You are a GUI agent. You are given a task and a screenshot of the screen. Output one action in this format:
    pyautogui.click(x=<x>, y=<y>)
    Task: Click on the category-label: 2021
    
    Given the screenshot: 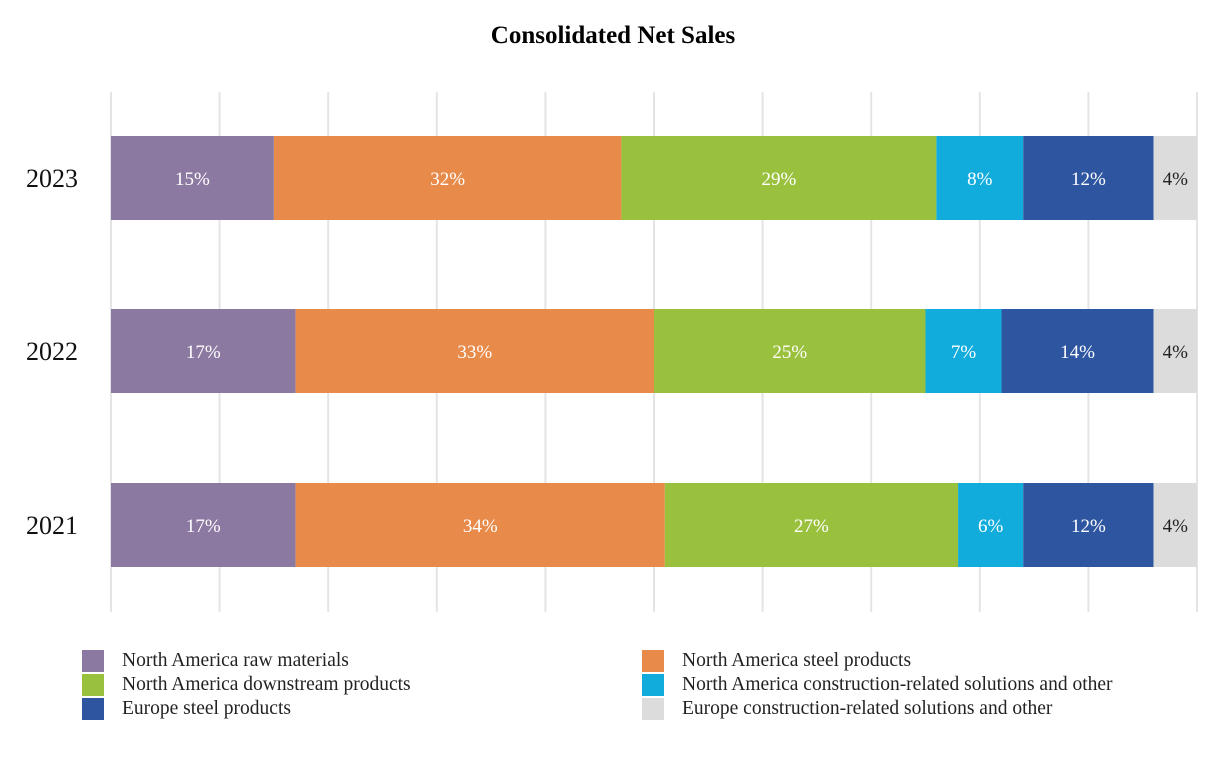 What is the action you would take?
    pyautogui.click(x=52, y=525)
    